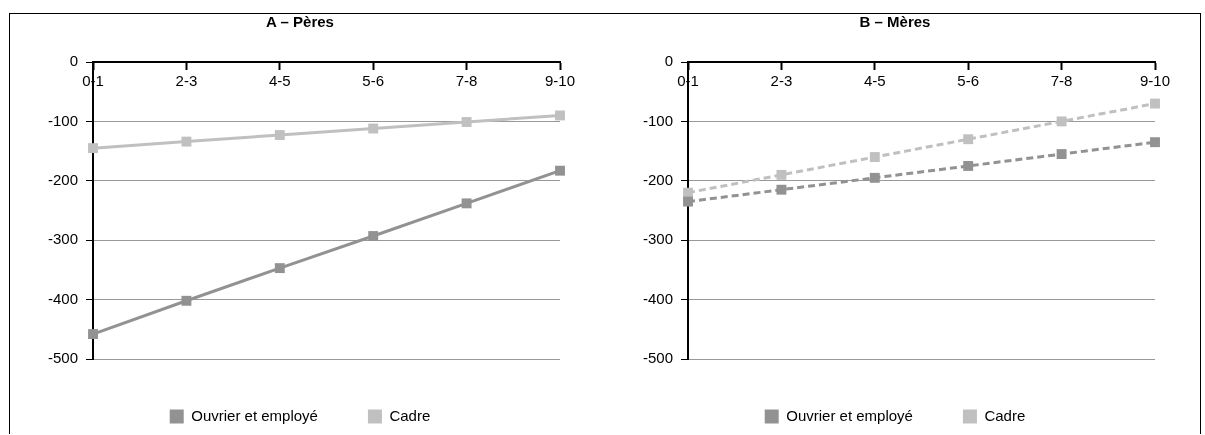 The width and height of the screenshot is (1205, 435). I want to click on chart-title: B – Mères, so click(895, 22).